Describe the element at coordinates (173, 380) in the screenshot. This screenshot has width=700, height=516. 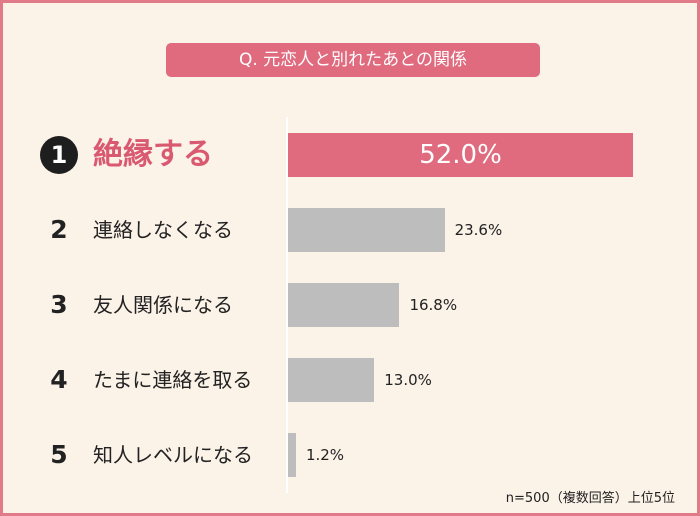
I see `category-label: たまに連絡を取る` at that location.